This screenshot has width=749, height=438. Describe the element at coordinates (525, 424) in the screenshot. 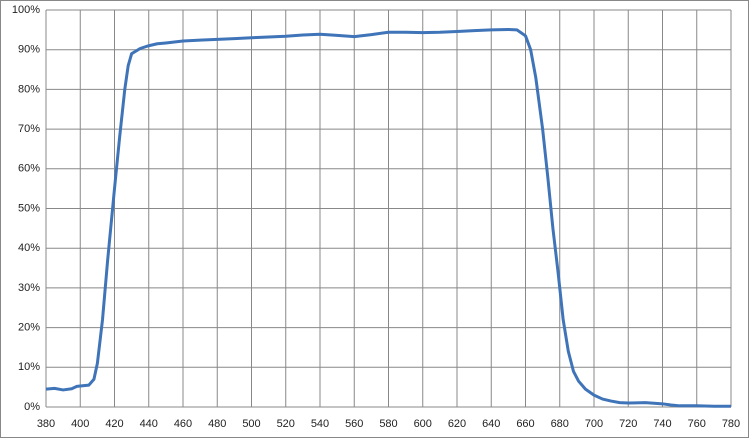

I see `x-tick-label: 660` at that location.